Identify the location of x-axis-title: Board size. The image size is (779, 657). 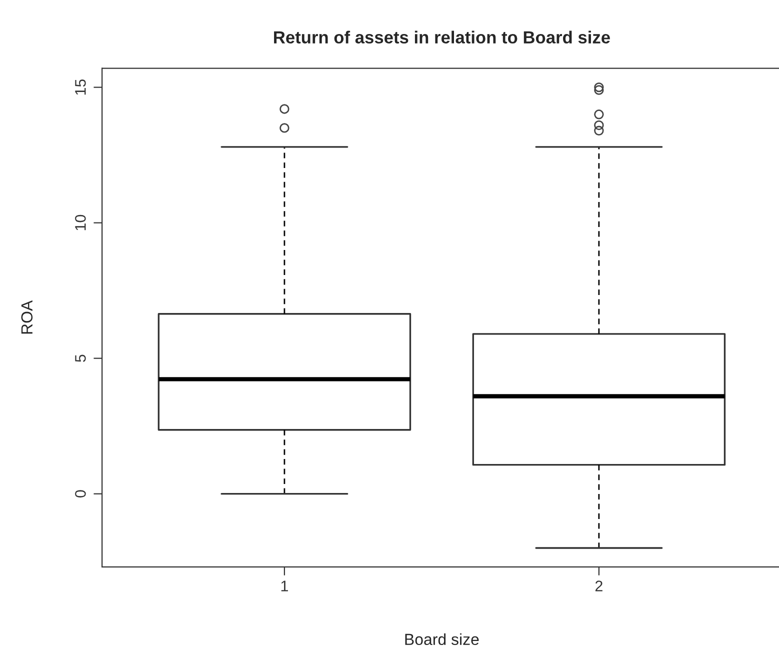
(442, 639).